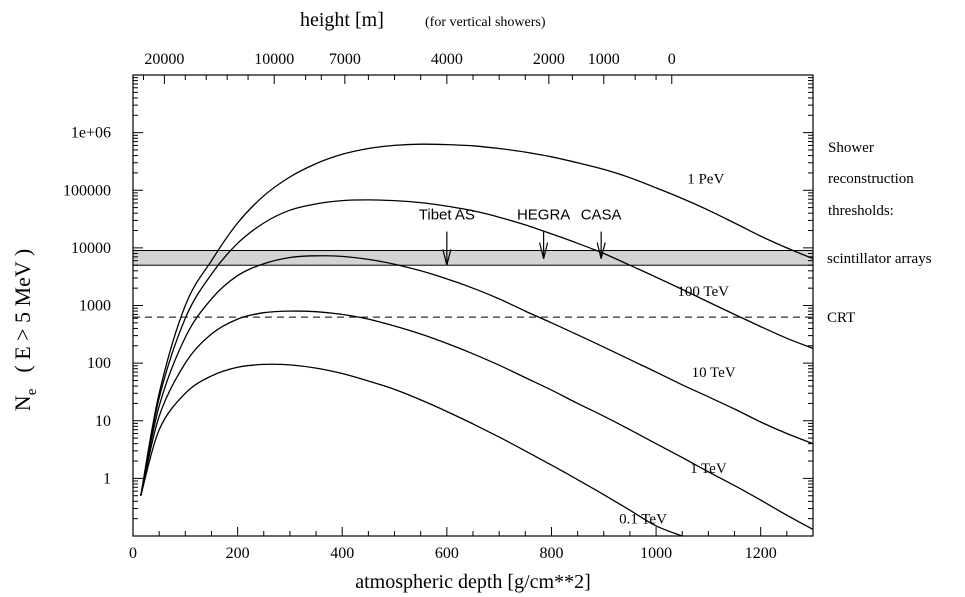  What do you see at coordinates (761, 553) in the screenshot?
I see `x-tick-label: 1200` at bounding box center [761, 553].